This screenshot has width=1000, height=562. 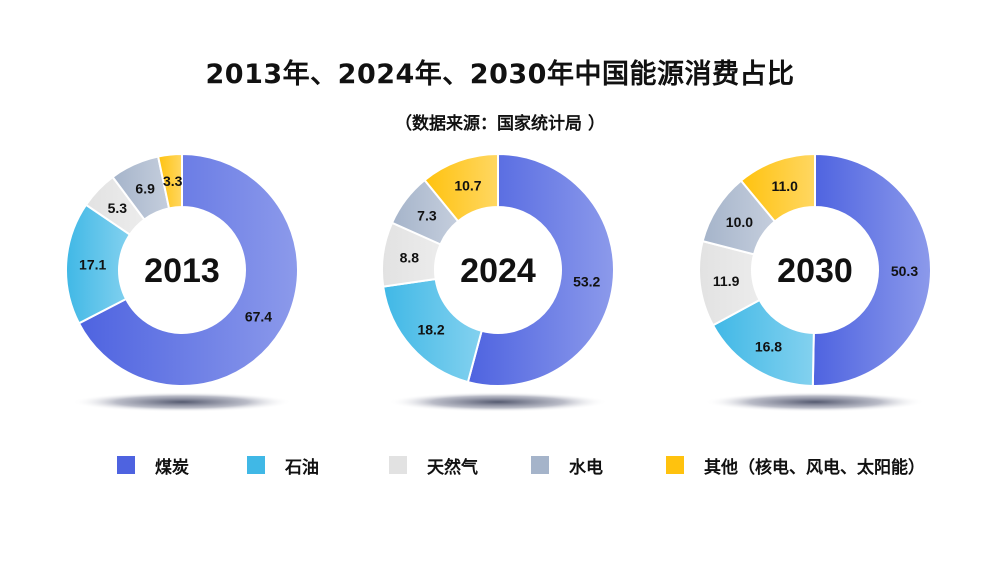 What do you see at coordinates (739, 222) in the screenshot?
I see `data-label-hydro: 10.0` at bounding box center [739, 222].